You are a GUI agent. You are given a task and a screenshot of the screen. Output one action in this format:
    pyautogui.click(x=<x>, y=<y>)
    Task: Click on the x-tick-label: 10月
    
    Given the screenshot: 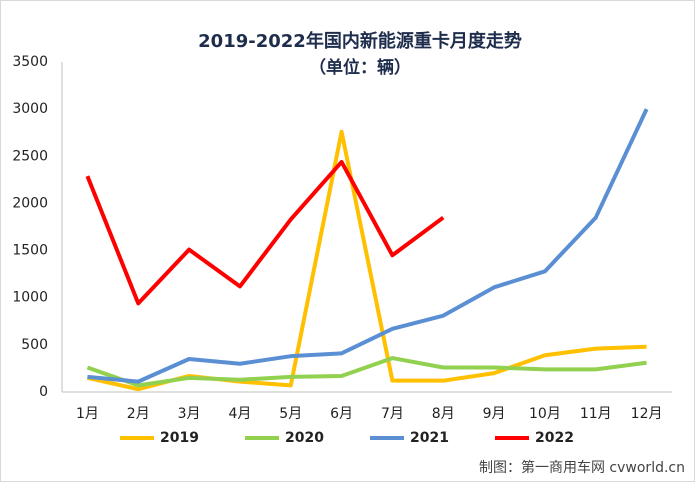 What is the action you would take?
    pyautogui.click(x=545, y=414)
    